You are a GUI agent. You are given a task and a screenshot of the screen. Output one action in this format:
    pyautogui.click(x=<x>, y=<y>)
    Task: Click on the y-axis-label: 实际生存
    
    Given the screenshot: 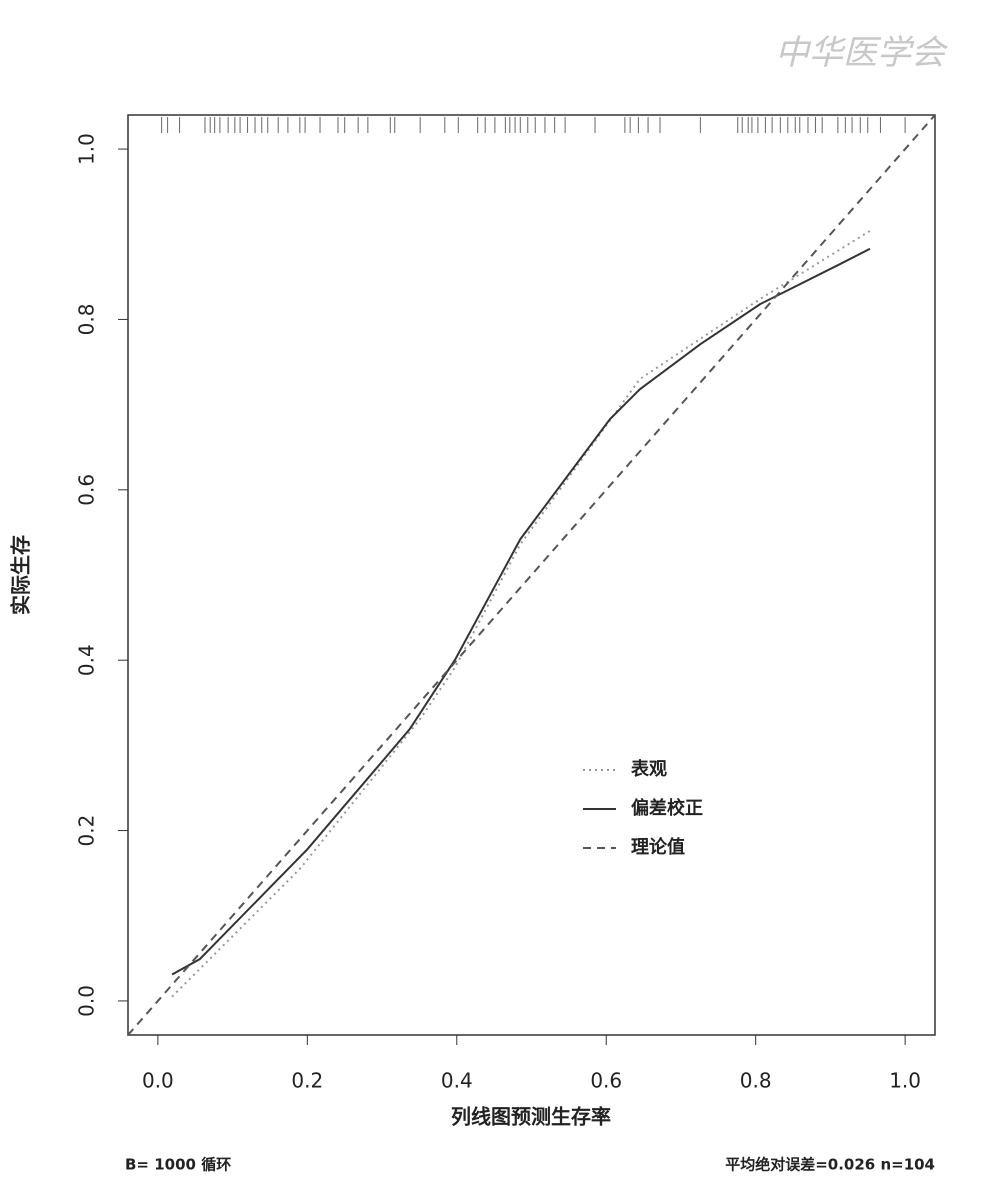 What is the action you would take?
    pyautogui.click(x=21, y=575)
    